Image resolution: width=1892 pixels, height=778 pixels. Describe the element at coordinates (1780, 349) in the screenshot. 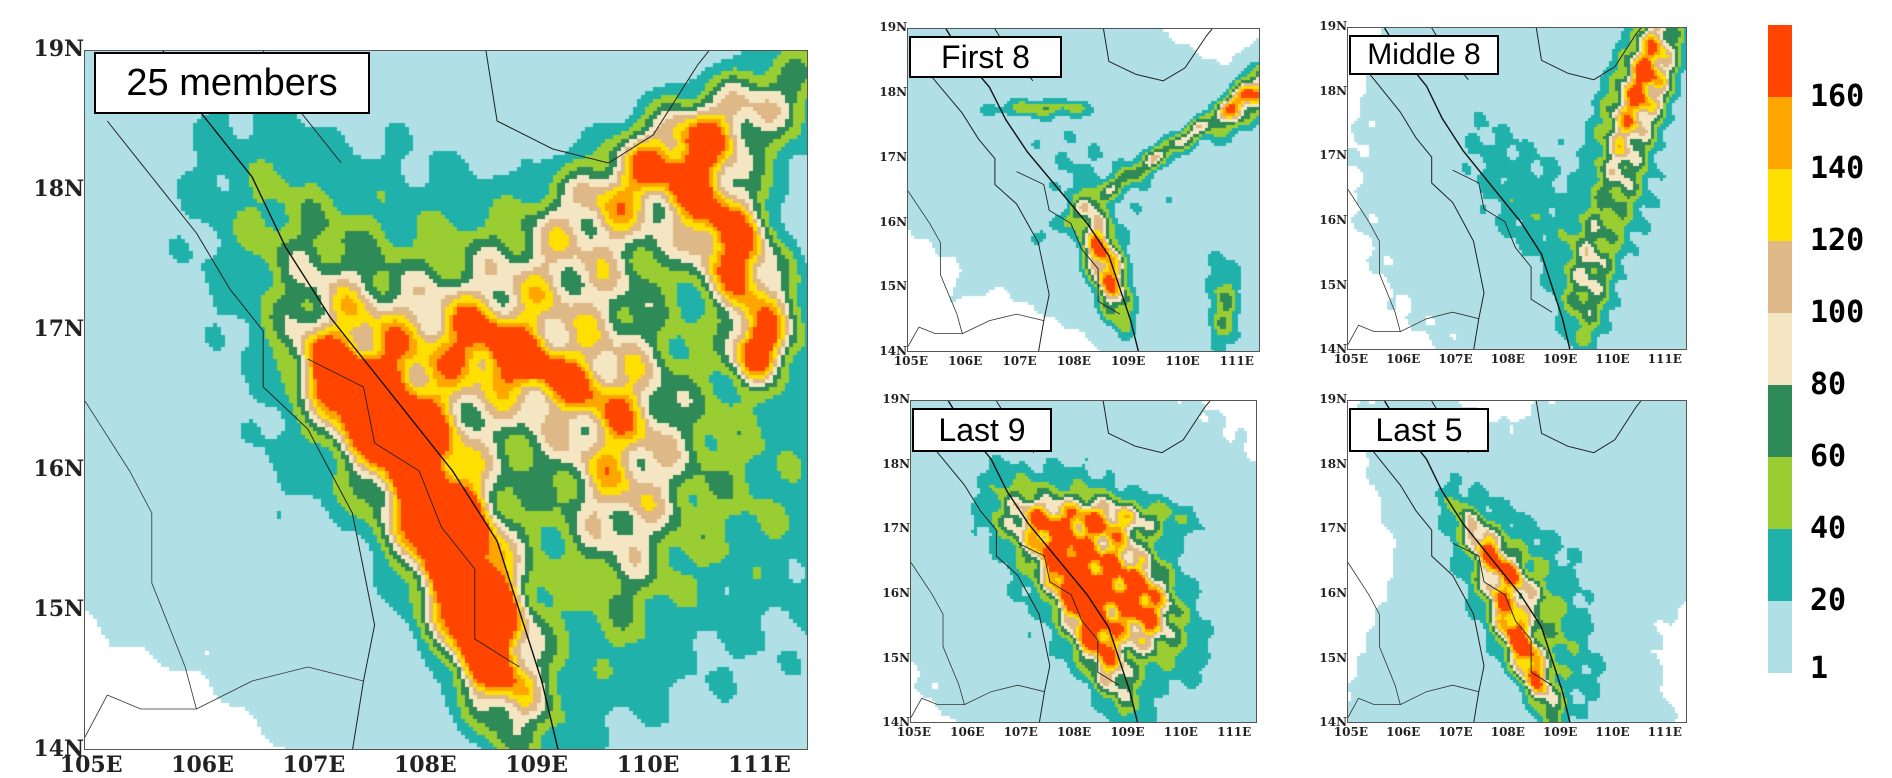

I see `colorbar` at that location.